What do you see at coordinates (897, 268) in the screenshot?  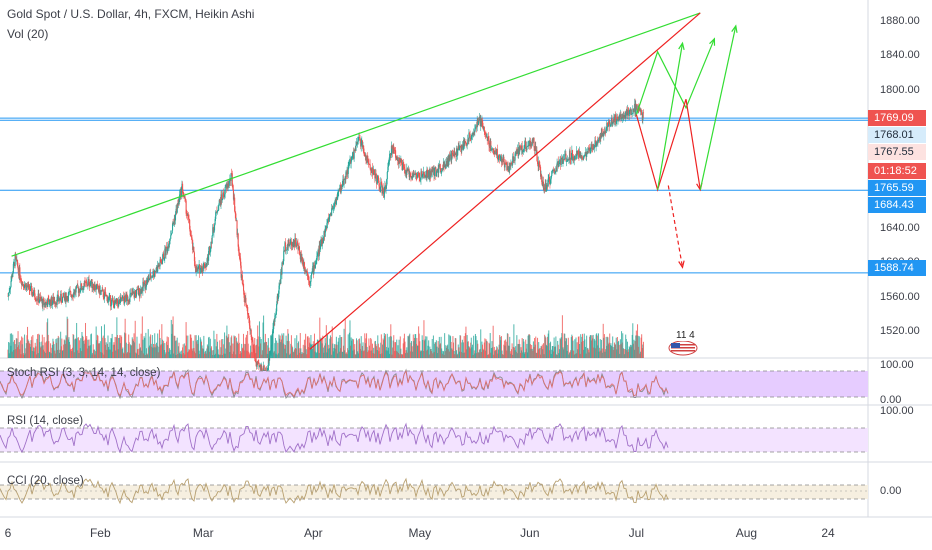 I see `price-label: 1588.74` at bounding box center [897, 268].